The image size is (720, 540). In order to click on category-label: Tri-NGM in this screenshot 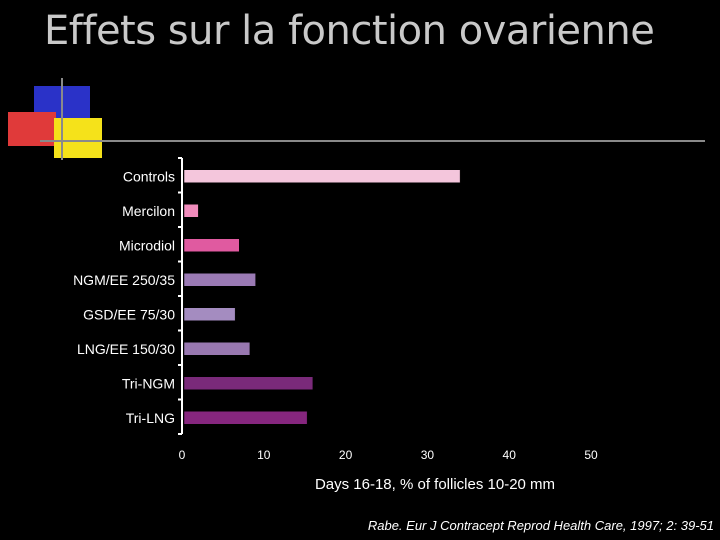, I will do `click(148, 383)`.